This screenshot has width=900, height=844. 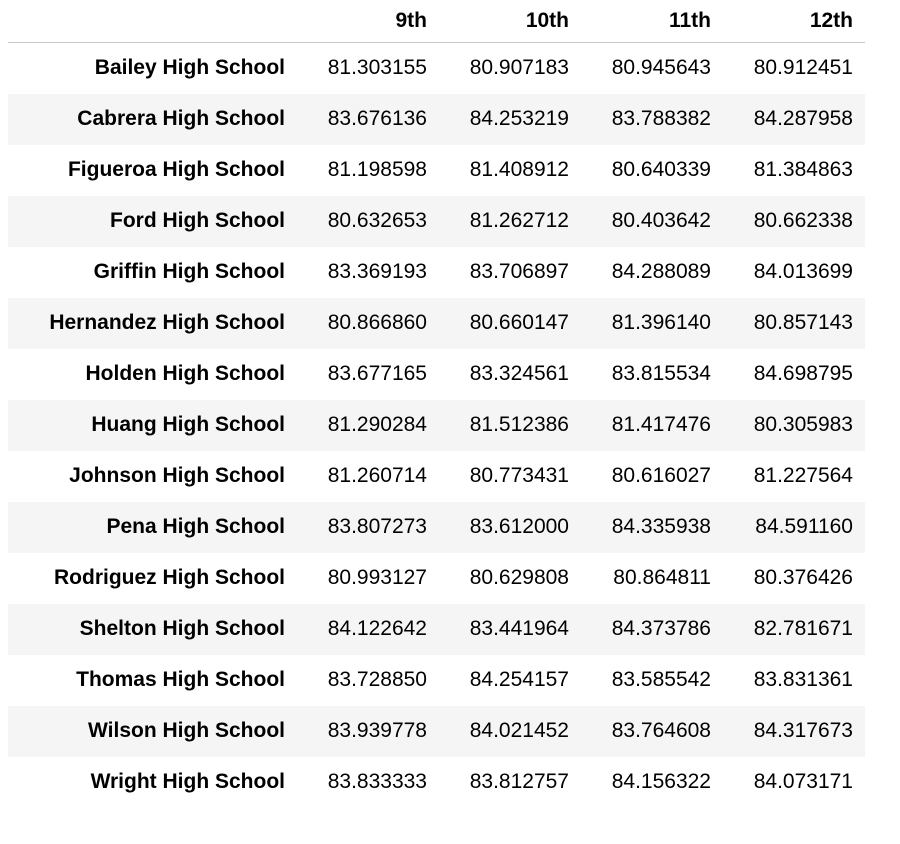 What do you see at coordinates (519, 475) in the screenshot?
I see `score-cell: 80.773431` at bounding box center [519, 475].